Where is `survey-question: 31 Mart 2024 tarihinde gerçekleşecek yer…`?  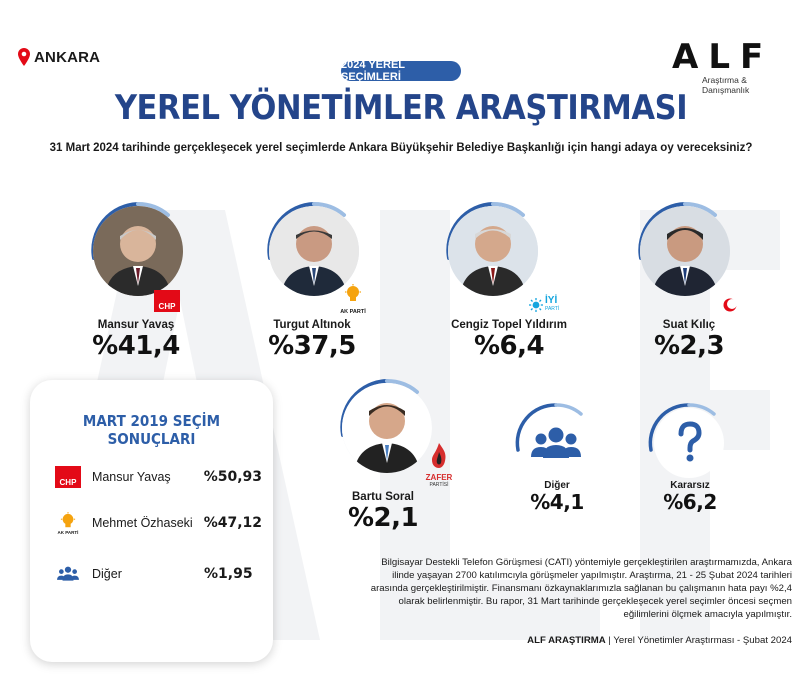 survey-question: 31 Mart 2024 tarihinde gerçekleşecek yer… is located at coordinates (401, 148).